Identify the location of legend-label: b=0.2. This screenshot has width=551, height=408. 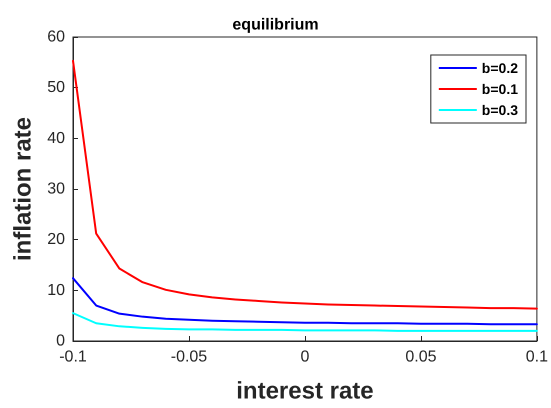
(500, 68).